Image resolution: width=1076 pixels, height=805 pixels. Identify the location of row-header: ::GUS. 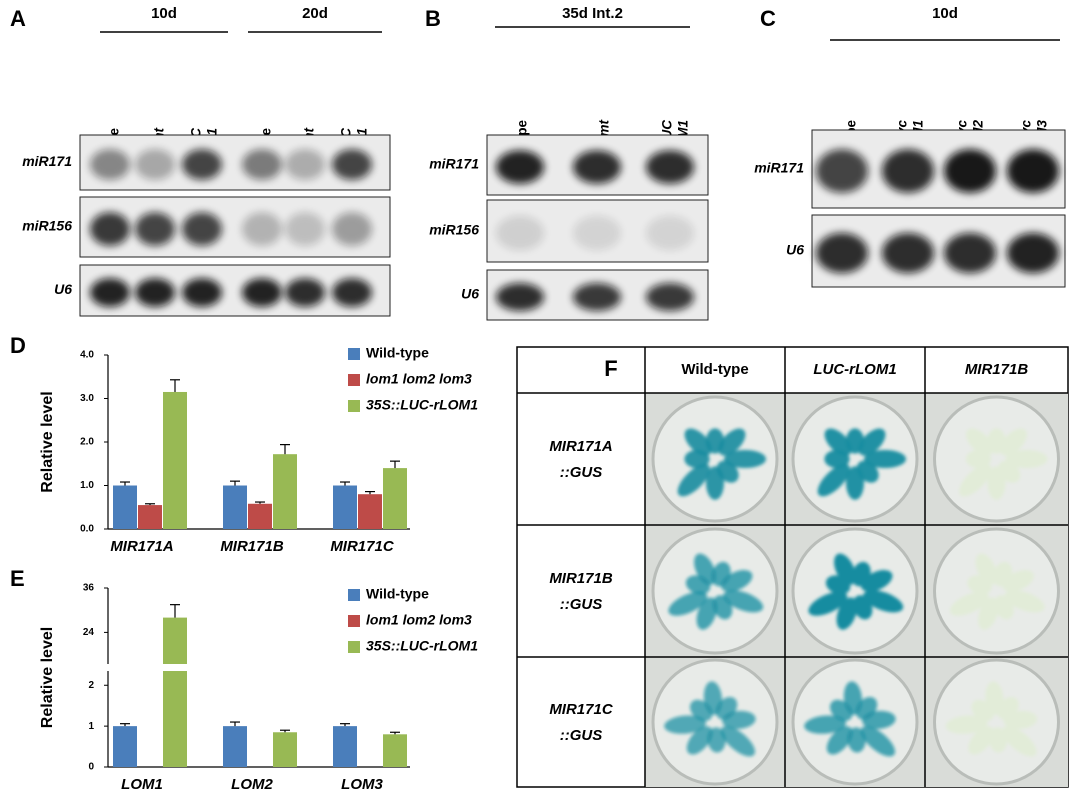
(581, 472).